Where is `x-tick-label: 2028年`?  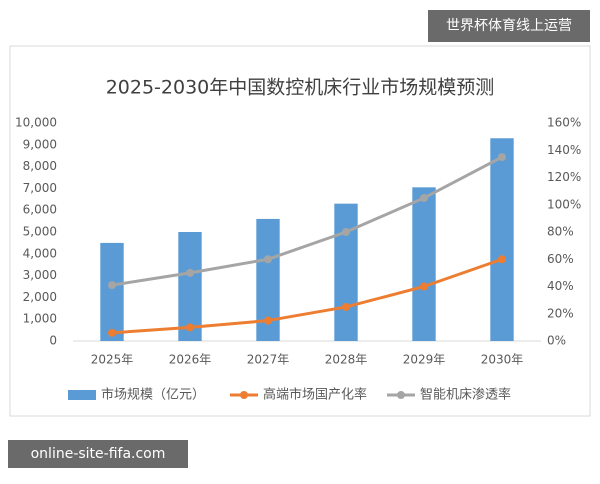
x-tick-label: 2028年 is located at coordinates (346, 360).